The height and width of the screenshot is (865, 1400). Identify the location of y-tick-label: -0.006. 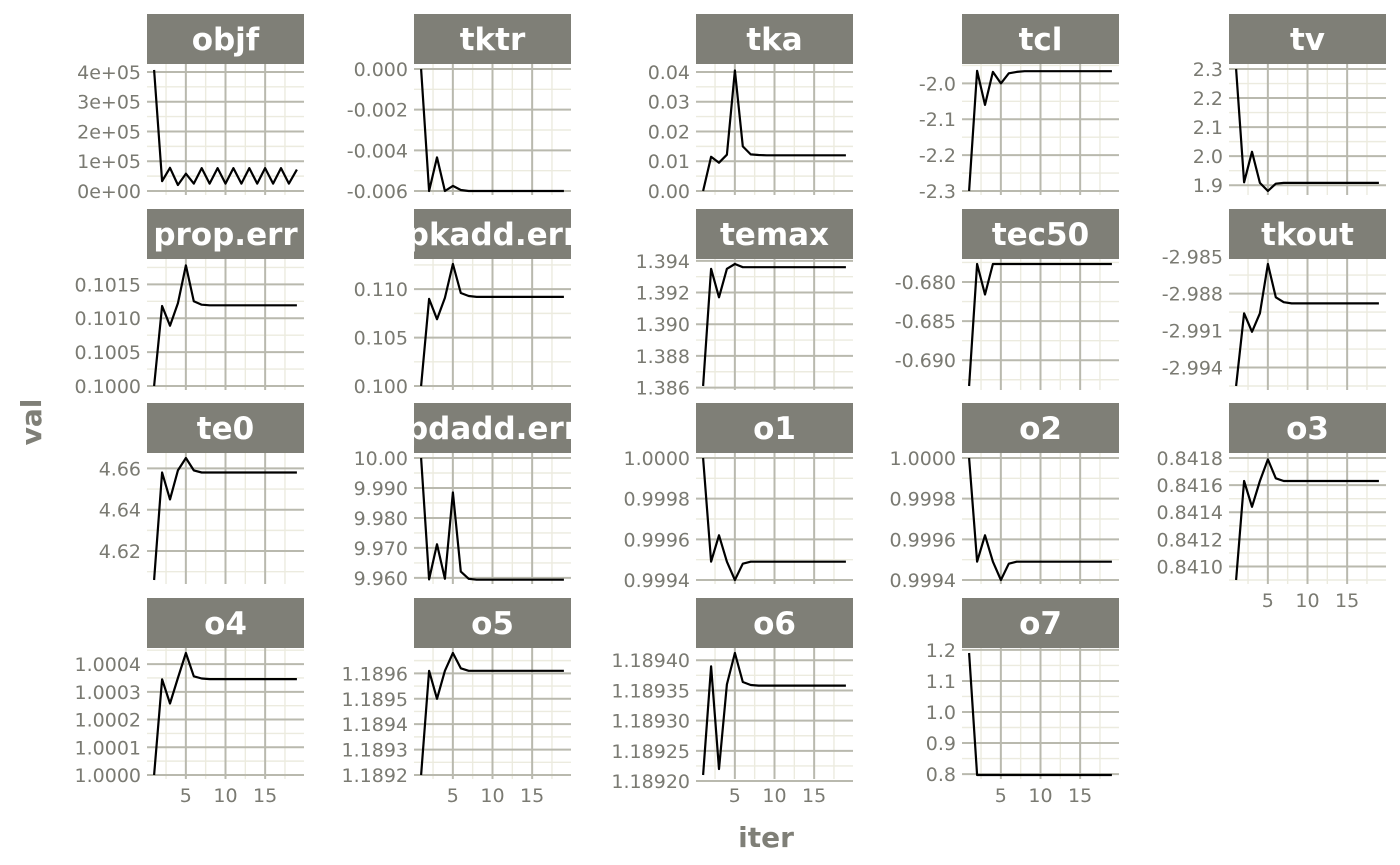
(377, 192).